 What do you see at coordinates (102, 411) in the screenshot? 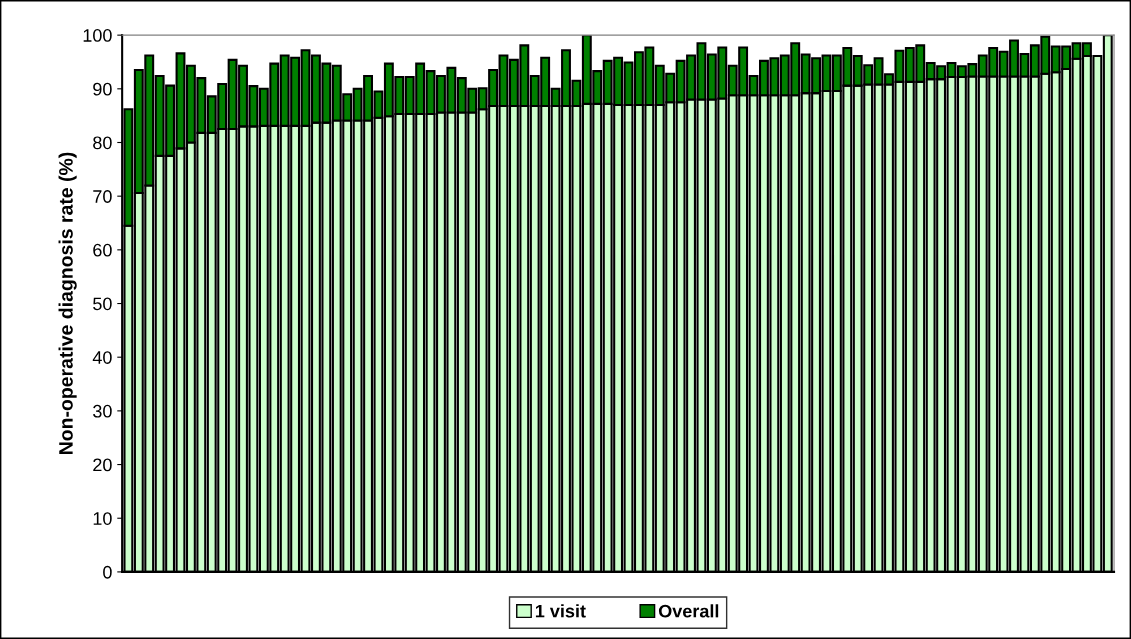
I see `y-tick-label: 30` at bounding box center [102, 411].